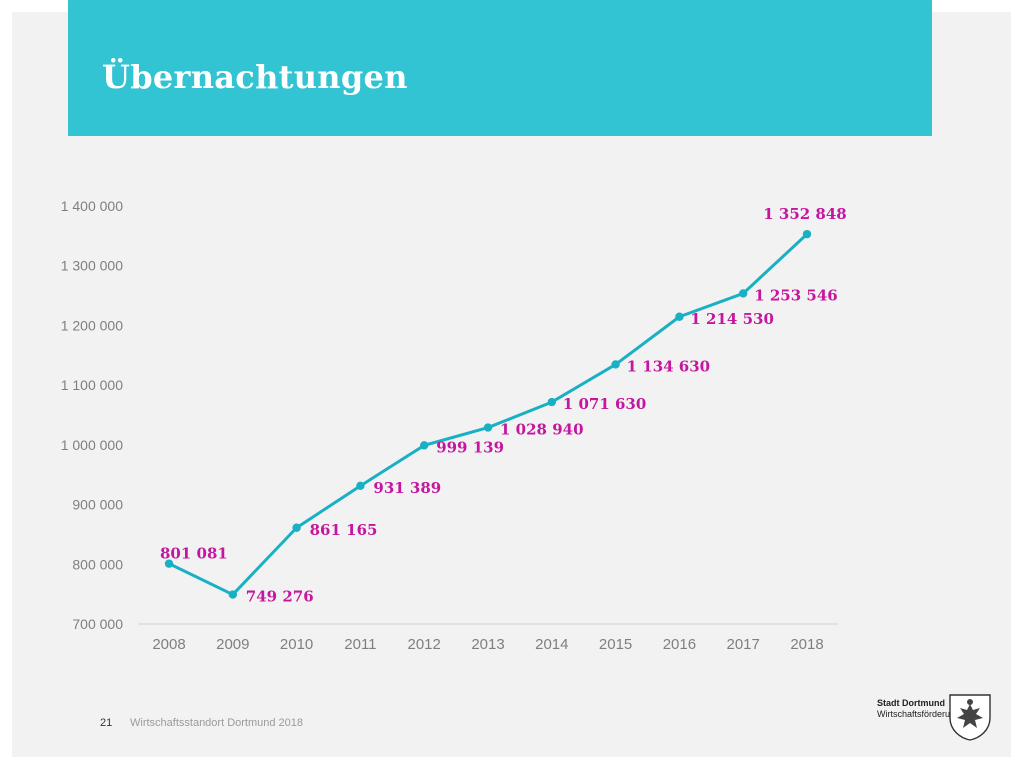 The image size is (1024, 768). I want to click on slide-title: Übernachtungen, so click(255, 77).